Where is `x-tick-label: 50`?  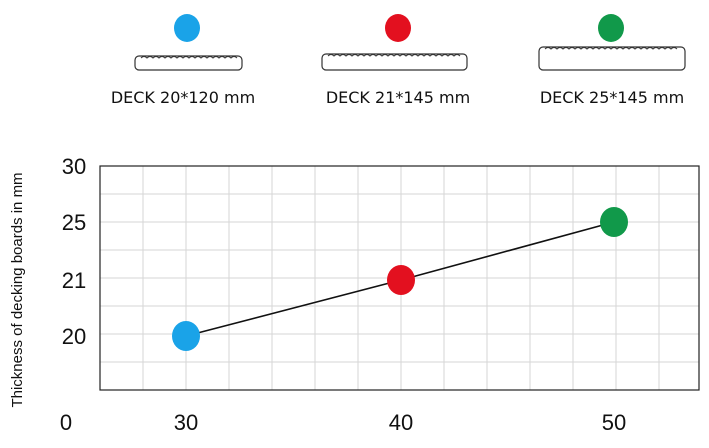 x-tick-label: 50 is located at coordinates (614, 422).